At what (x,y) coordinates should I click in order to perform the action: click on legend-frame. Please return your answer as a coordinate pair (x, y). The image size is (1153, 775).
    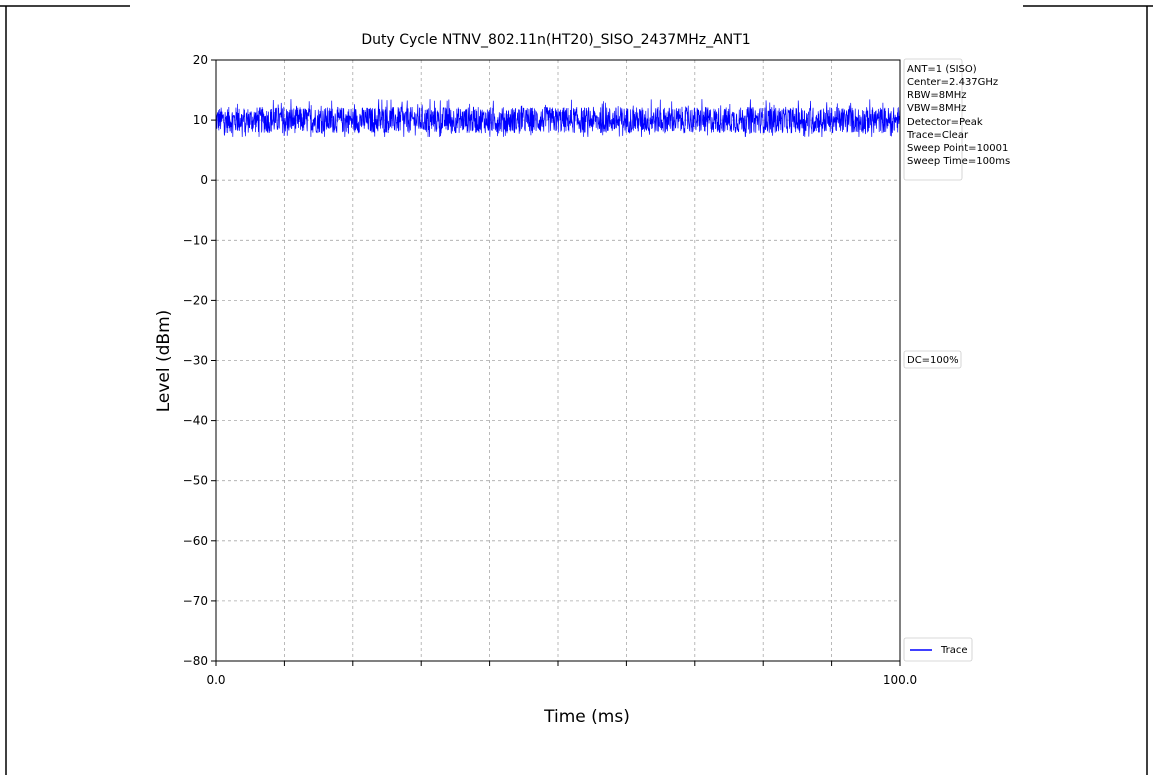
    Looking at the image, I should click on (938, 649).